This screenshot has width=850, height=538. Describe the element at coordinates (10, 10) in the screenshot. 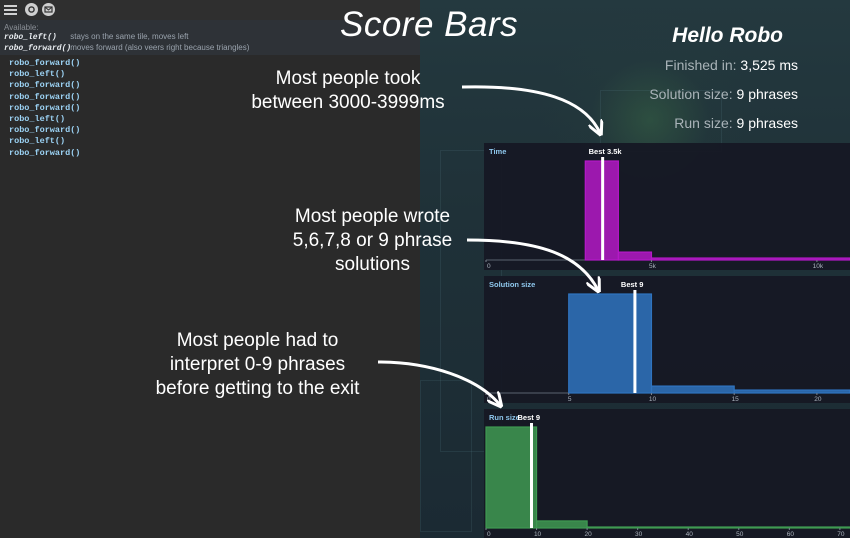

I see `menu-icon` at that location.